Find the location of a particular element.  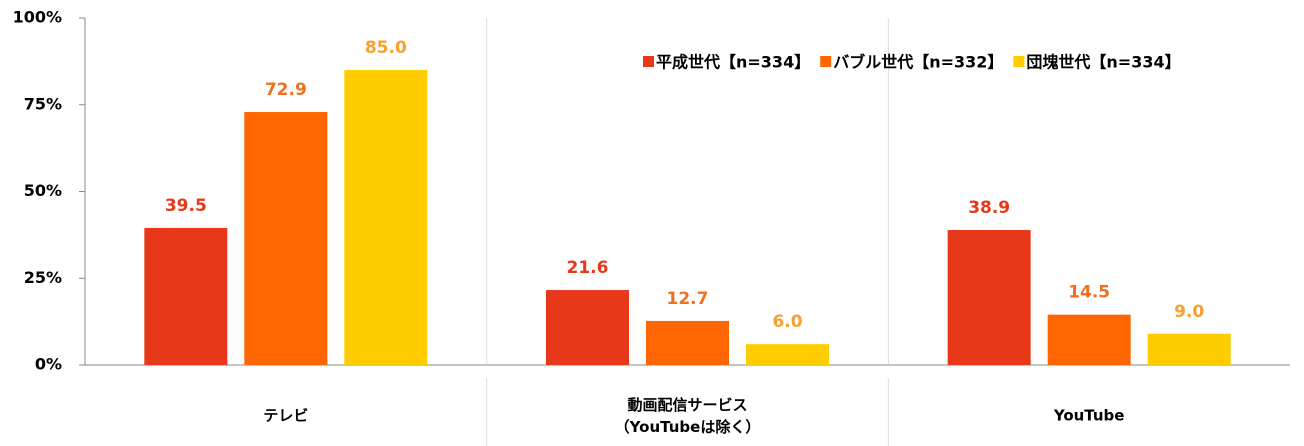

legend: 平成世代【n=334】 バブル世代【n=332】 団塊世代【n=334】 is located at coordinates (912, 62).